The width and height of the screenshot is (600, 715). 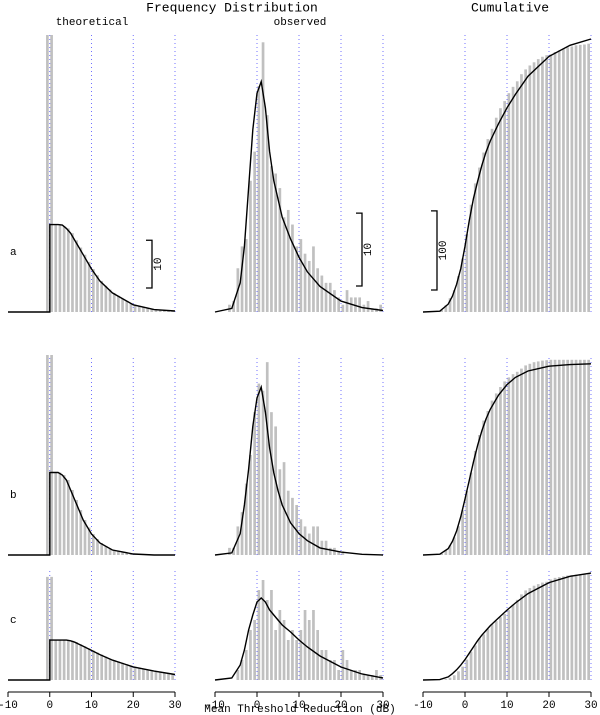 What do you see at coordinates (159, 264) in the screenshot?
I see `scale-bar-label: 10` at bounding box center [159, 264].